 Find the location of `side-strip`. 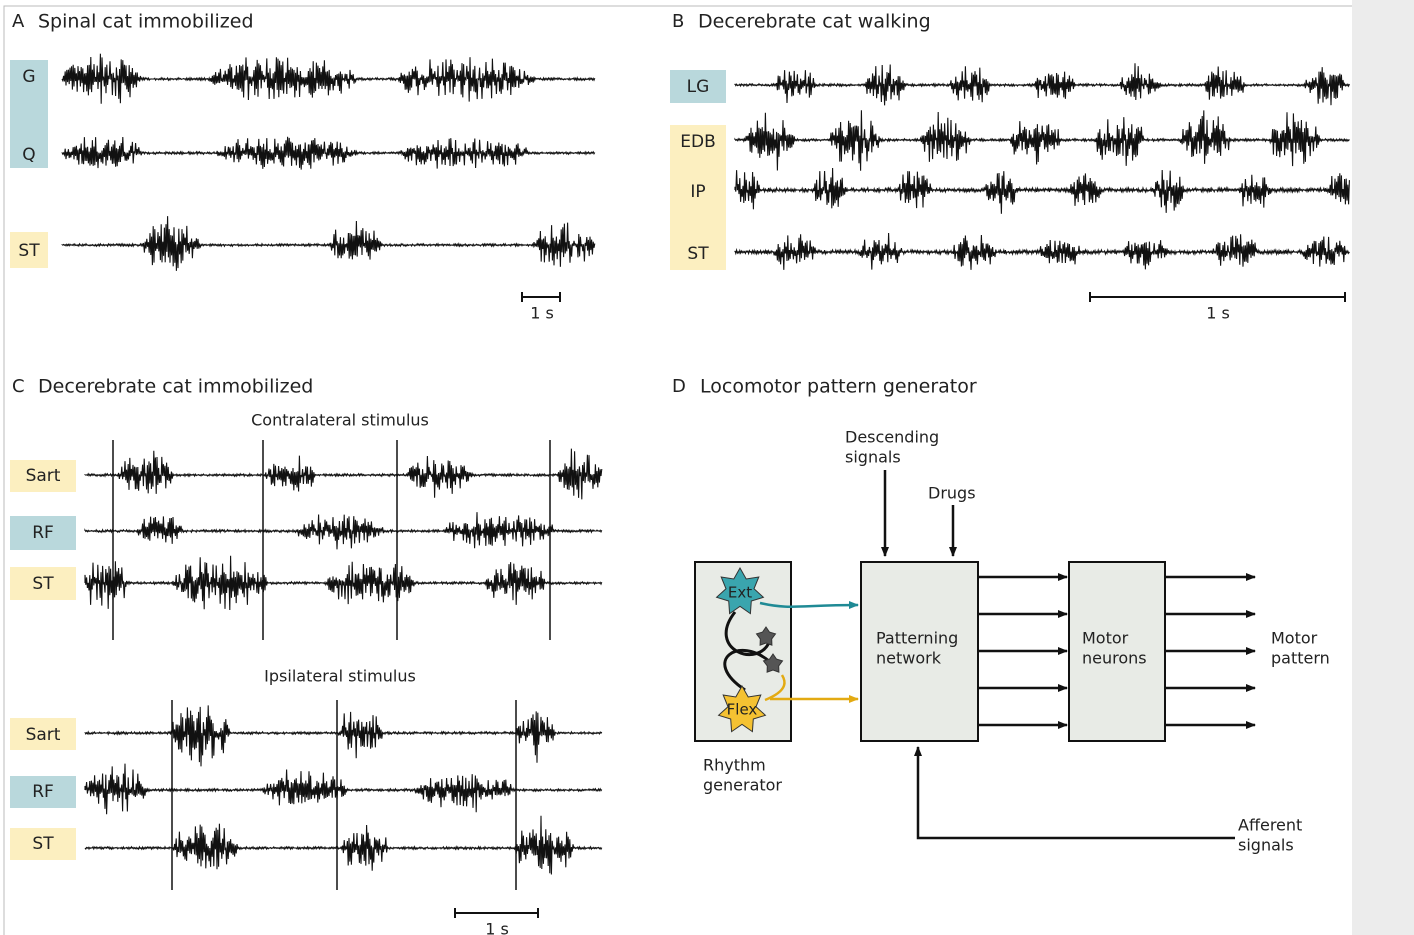

side-strip is located at coordinates (1383, 467).